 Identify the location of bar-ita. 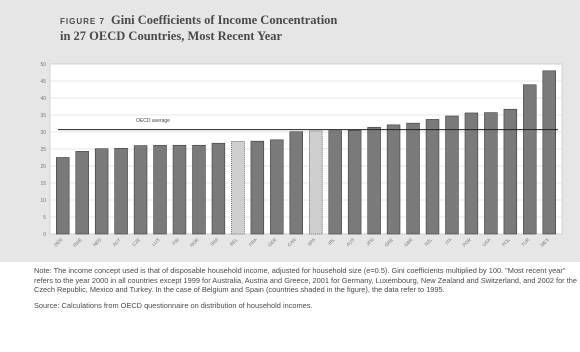
(452, 175).